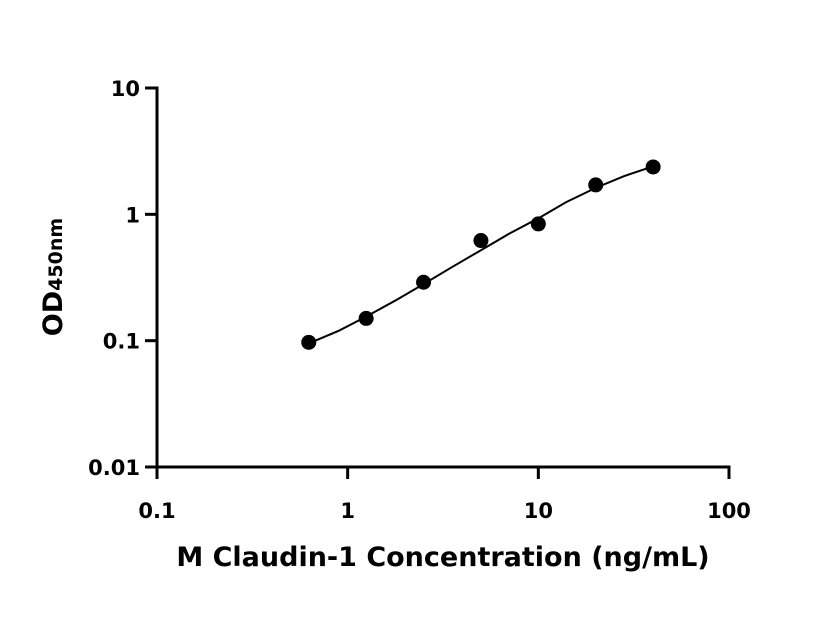 The image size is (816, 640). I want to click on x-tick-label: 100, so click(729, 511).